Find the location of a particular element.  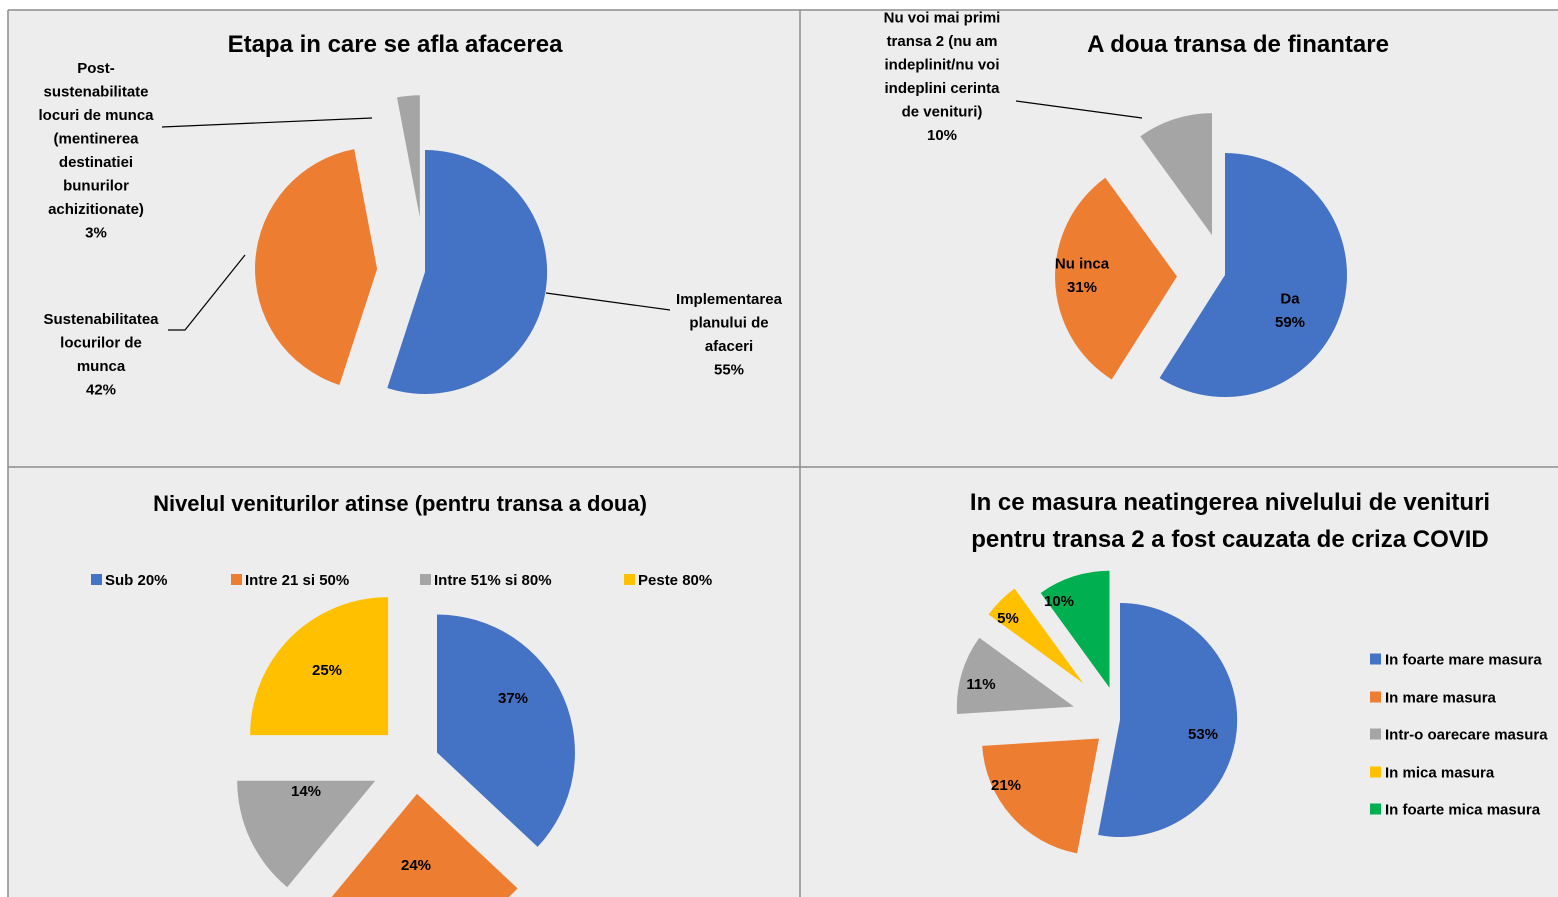

c4-legend-label-3: In mica masura is located at coordinates (1440, 773).